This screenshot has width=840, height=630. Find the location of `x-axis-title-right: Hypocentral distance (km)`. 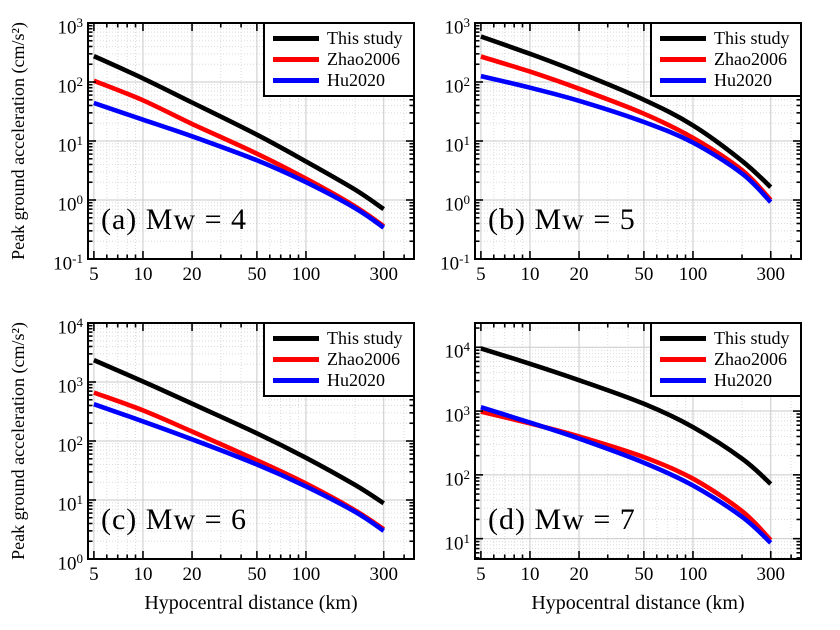

x-axis-title-right: Hypocentral distance (km) is located at coordinates (638, 603).